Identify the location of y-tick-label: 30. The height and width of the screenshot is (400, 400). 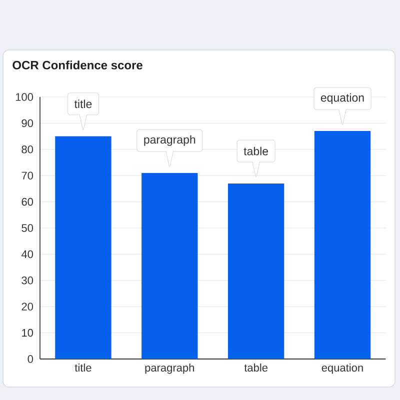
(28, 280).